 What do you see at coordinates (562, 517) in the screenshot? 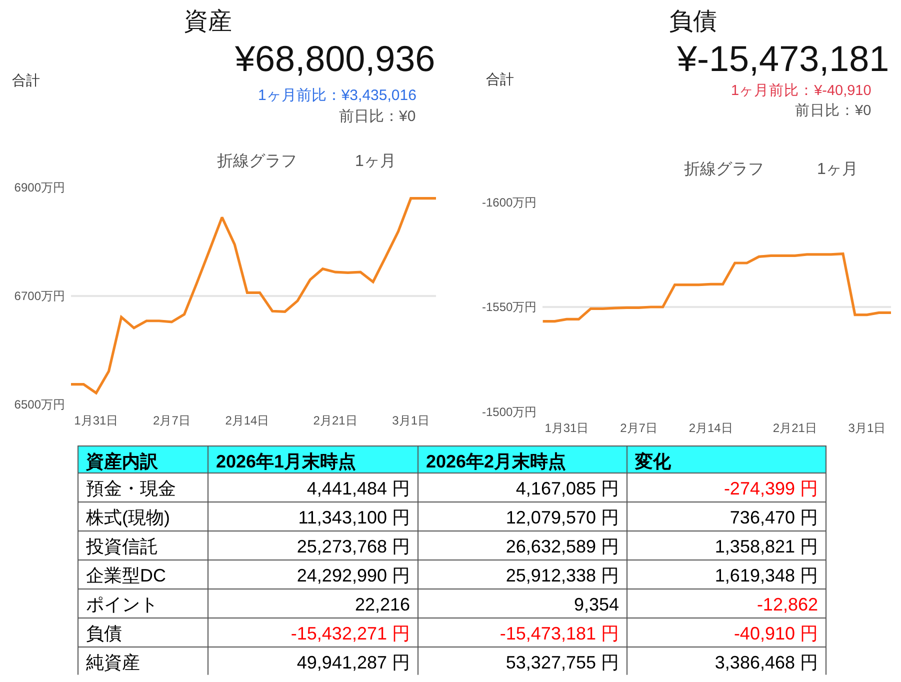
I see `text: 12,079,570 円` at bounding box center [562, 517].